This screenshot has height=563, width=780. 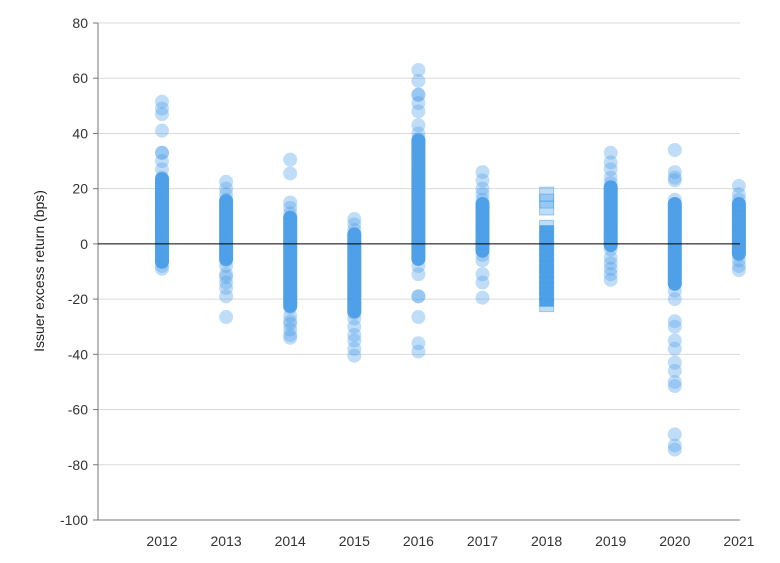 I want to click on y-tick-label: 0, so click(x=84, y=244).